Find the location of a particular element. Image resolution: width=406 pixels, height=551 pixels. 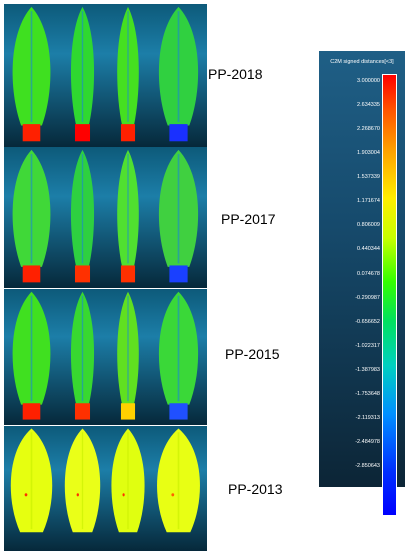

scan-panel-r1-c3 is located at coordinates (128, 75).